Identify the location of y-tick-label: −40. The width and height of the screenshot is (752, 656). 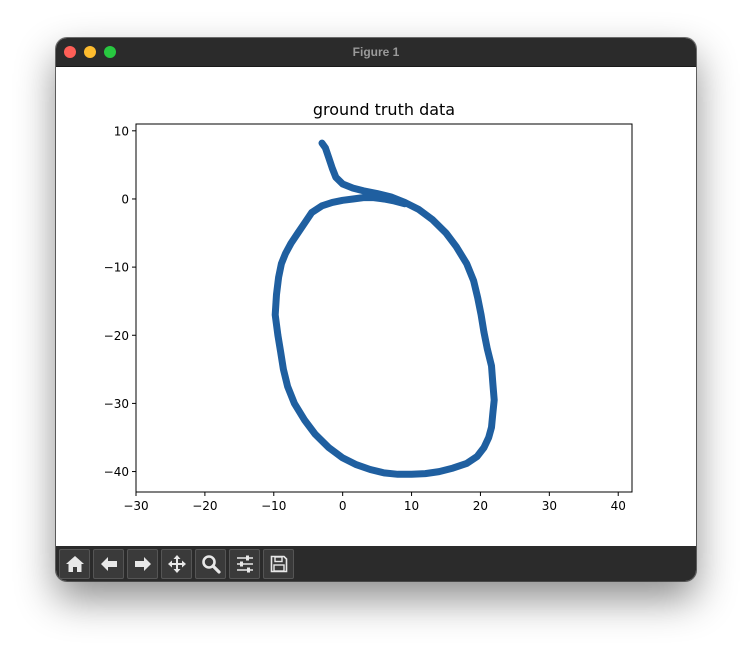
(116, 472).